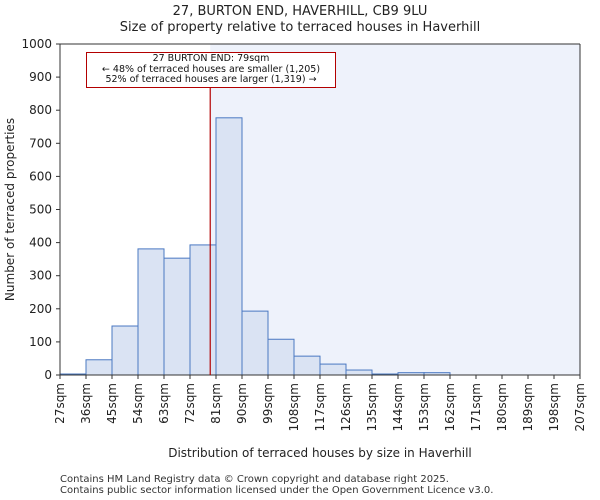 The width and height of the screenshot is (600, 500). What do you see at coordinates (48, 375) in the screenshot?
I see `y-tick-label: 0` at bounding box center [48, 375].